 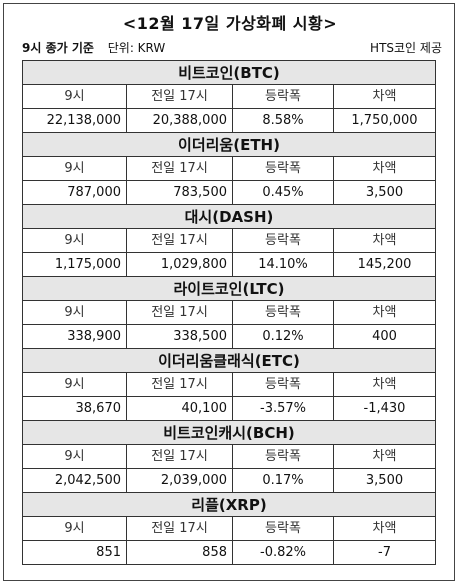 I want to click on value-row: 338,900 338,500 0.12% 400, so click(x=229, y=336).